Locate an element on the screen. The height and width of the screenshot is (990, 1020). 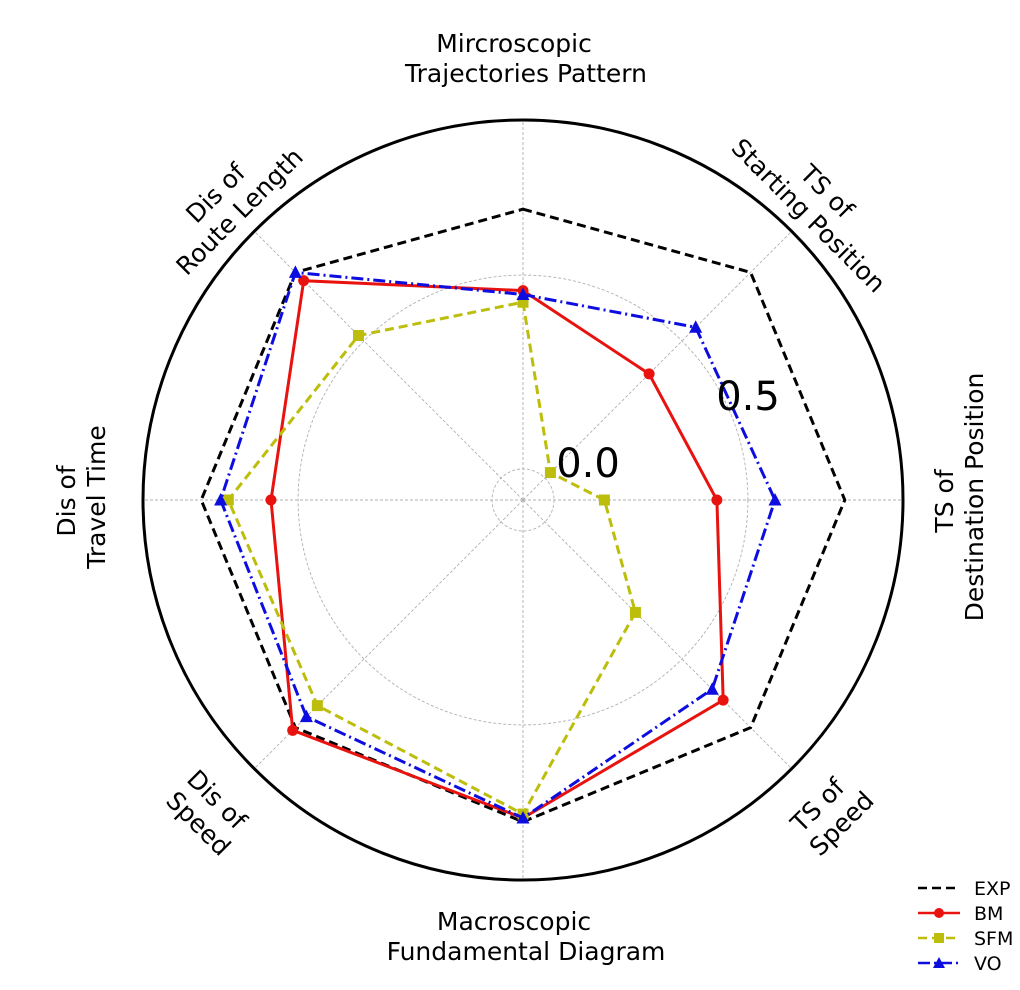
legend-label-vo: VO is located at coordinates (988, 964).